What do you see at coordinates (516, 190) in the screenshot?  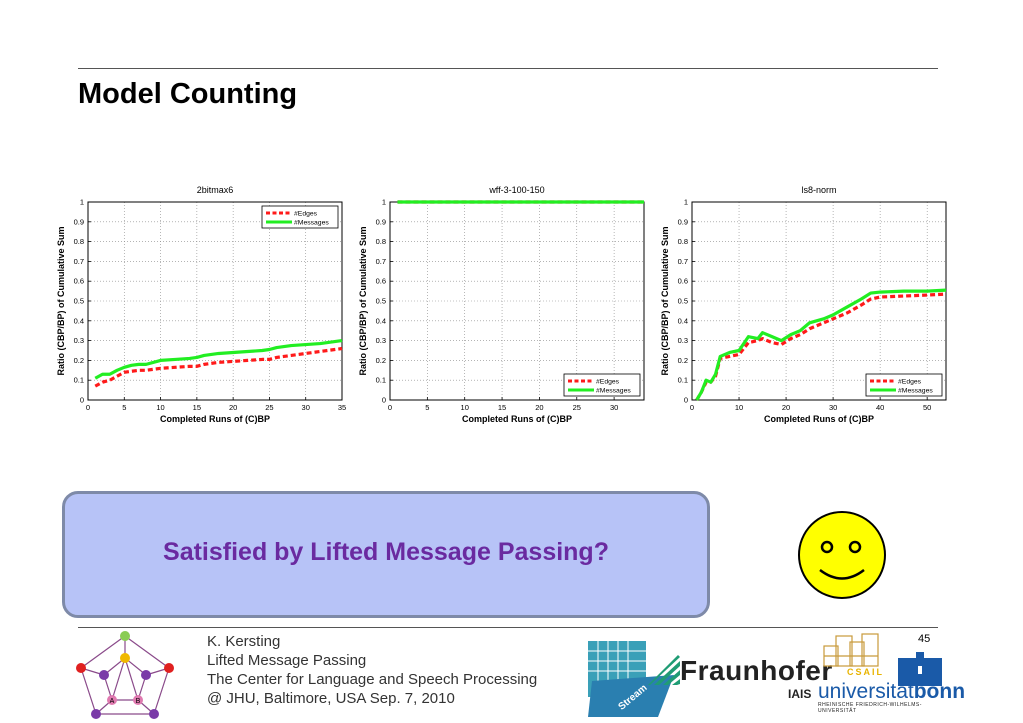 I see `chart-title: wff-3-100-150` at bounding box center [516, 190].